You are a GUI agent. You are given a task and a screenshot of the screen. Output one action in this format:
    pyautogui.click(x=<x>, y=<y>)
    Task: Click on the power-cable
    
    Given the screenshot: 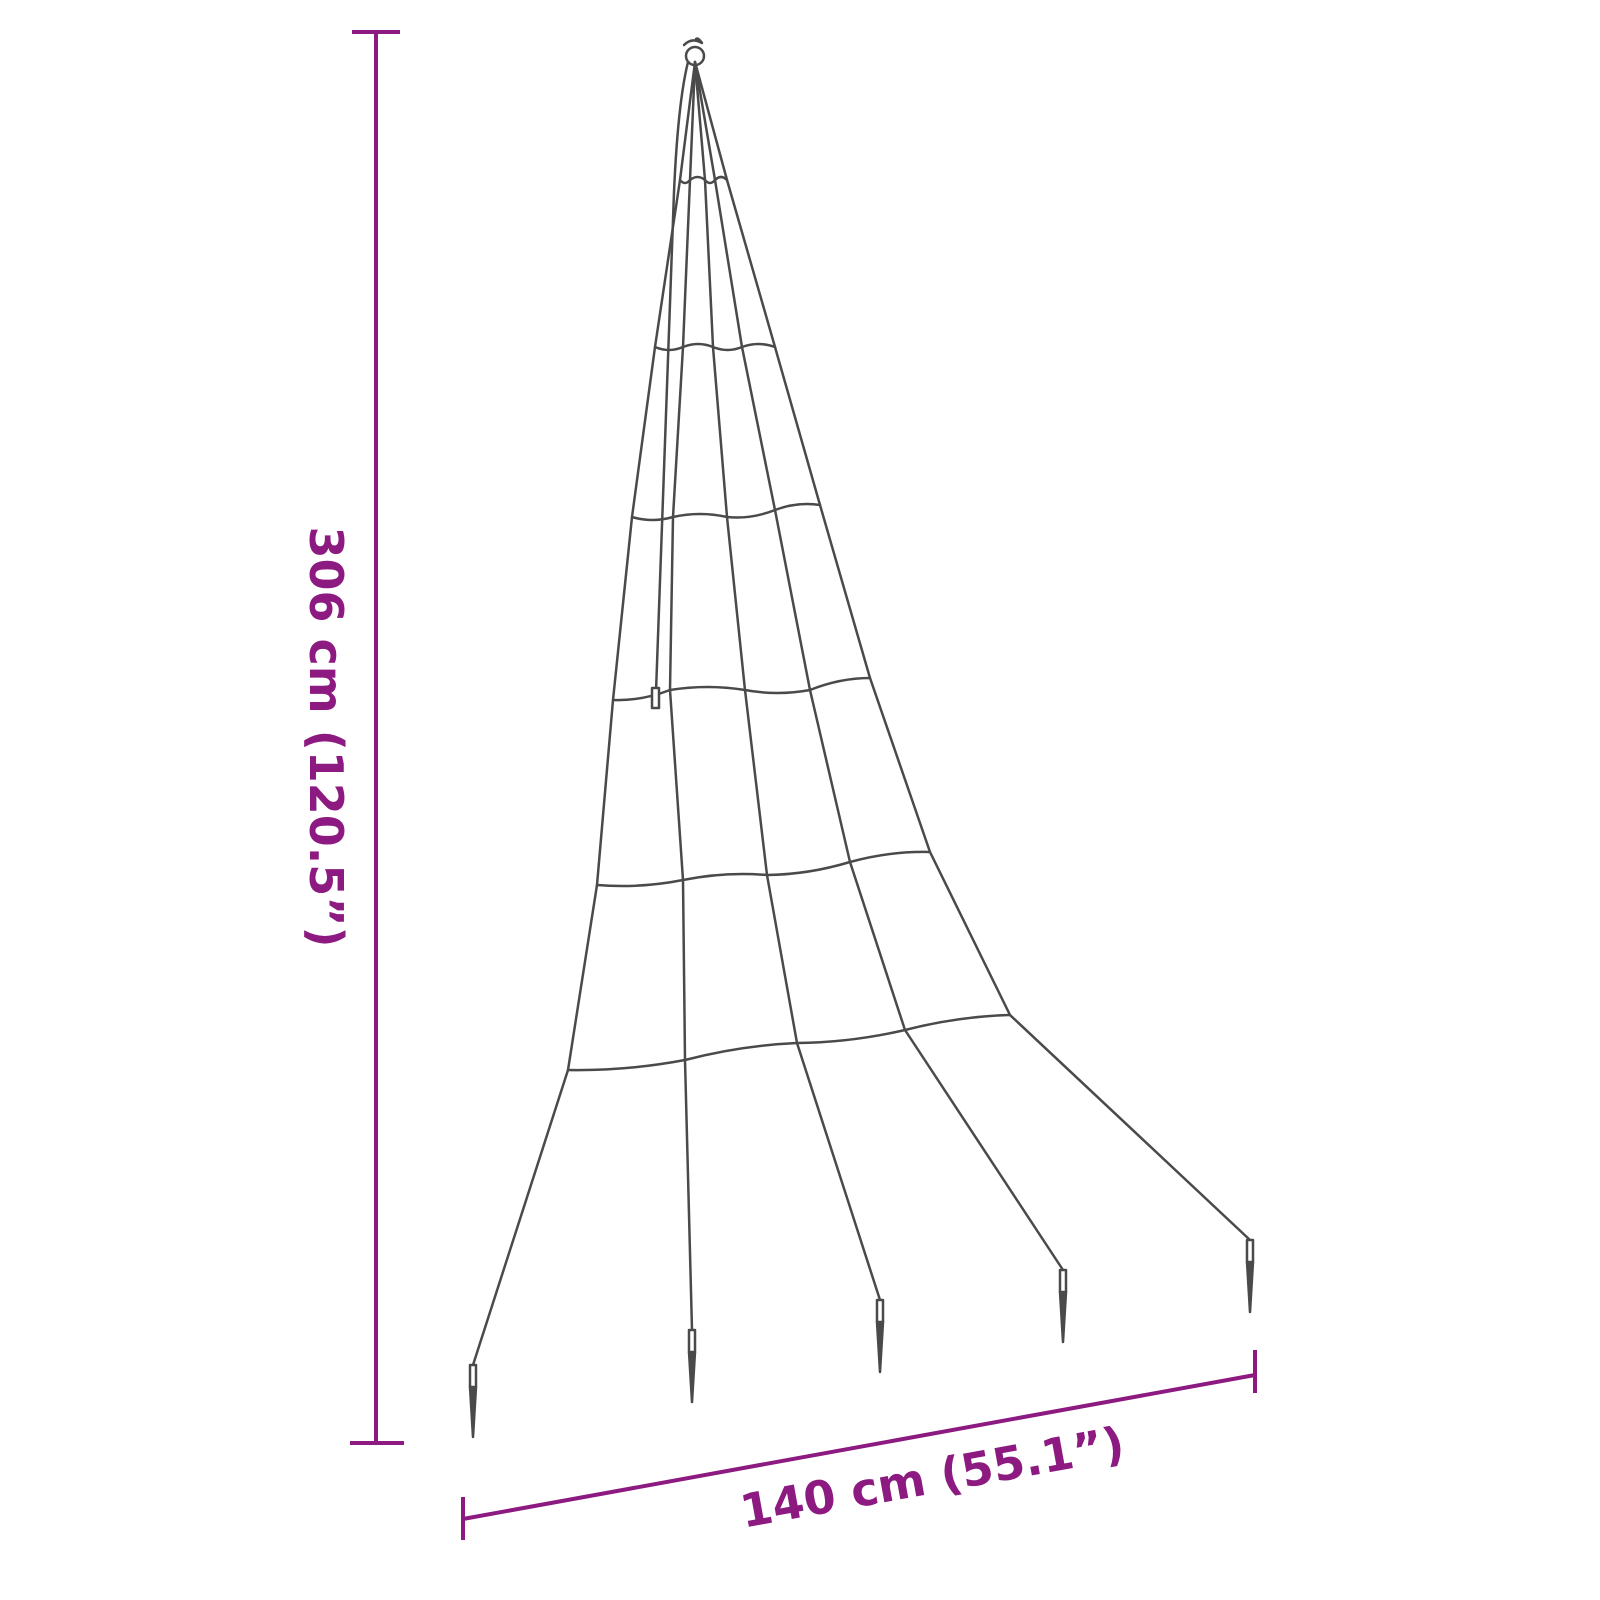 What is the action you would take?
    pyautogui.click(x=672, y=377)
    